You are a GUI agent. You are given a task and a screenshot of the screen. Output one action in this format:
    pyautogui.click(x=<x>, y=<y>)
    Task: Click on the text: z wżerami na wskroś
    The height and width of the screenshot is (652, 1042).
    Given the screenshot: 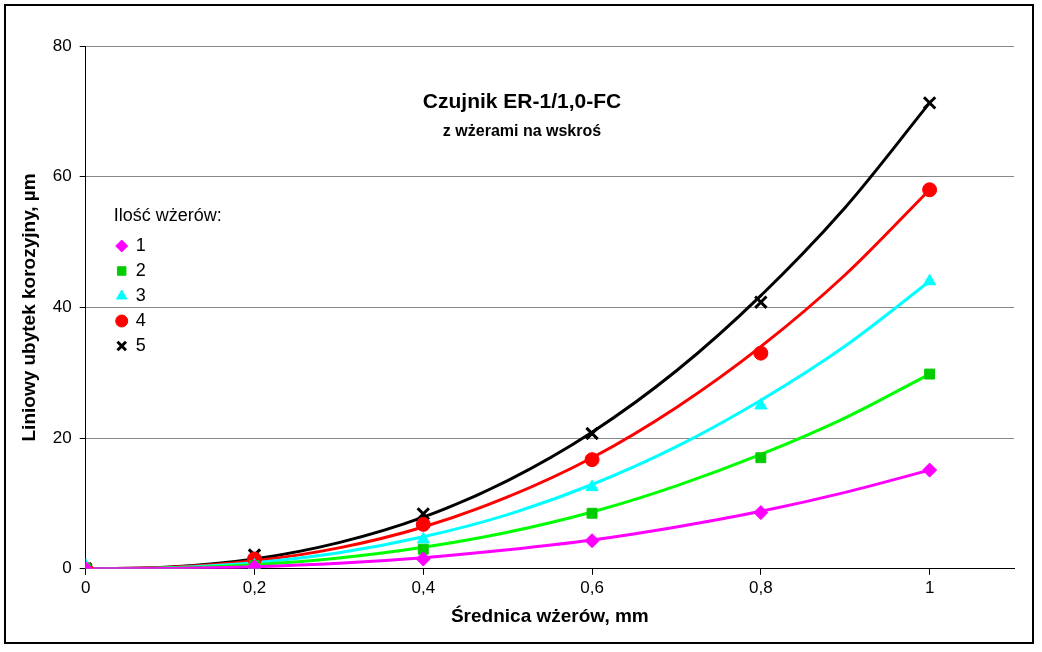 What is the action you would take?
    pyautogui.click(x=522, y=130)
    